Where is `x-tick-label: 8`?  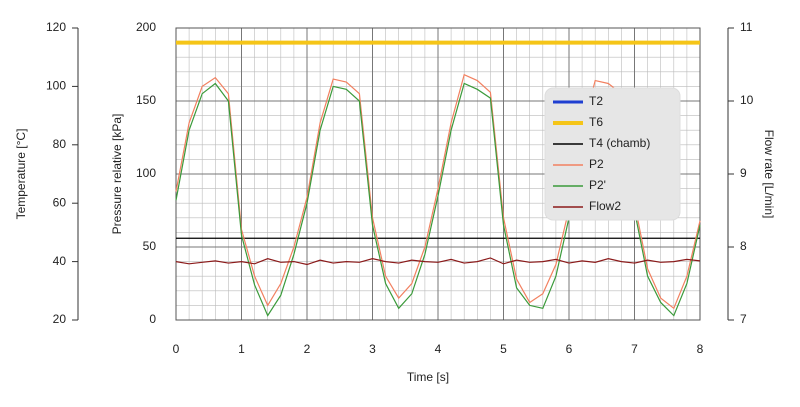
x-tick-label: 8 is located at coordinates (700, 349).